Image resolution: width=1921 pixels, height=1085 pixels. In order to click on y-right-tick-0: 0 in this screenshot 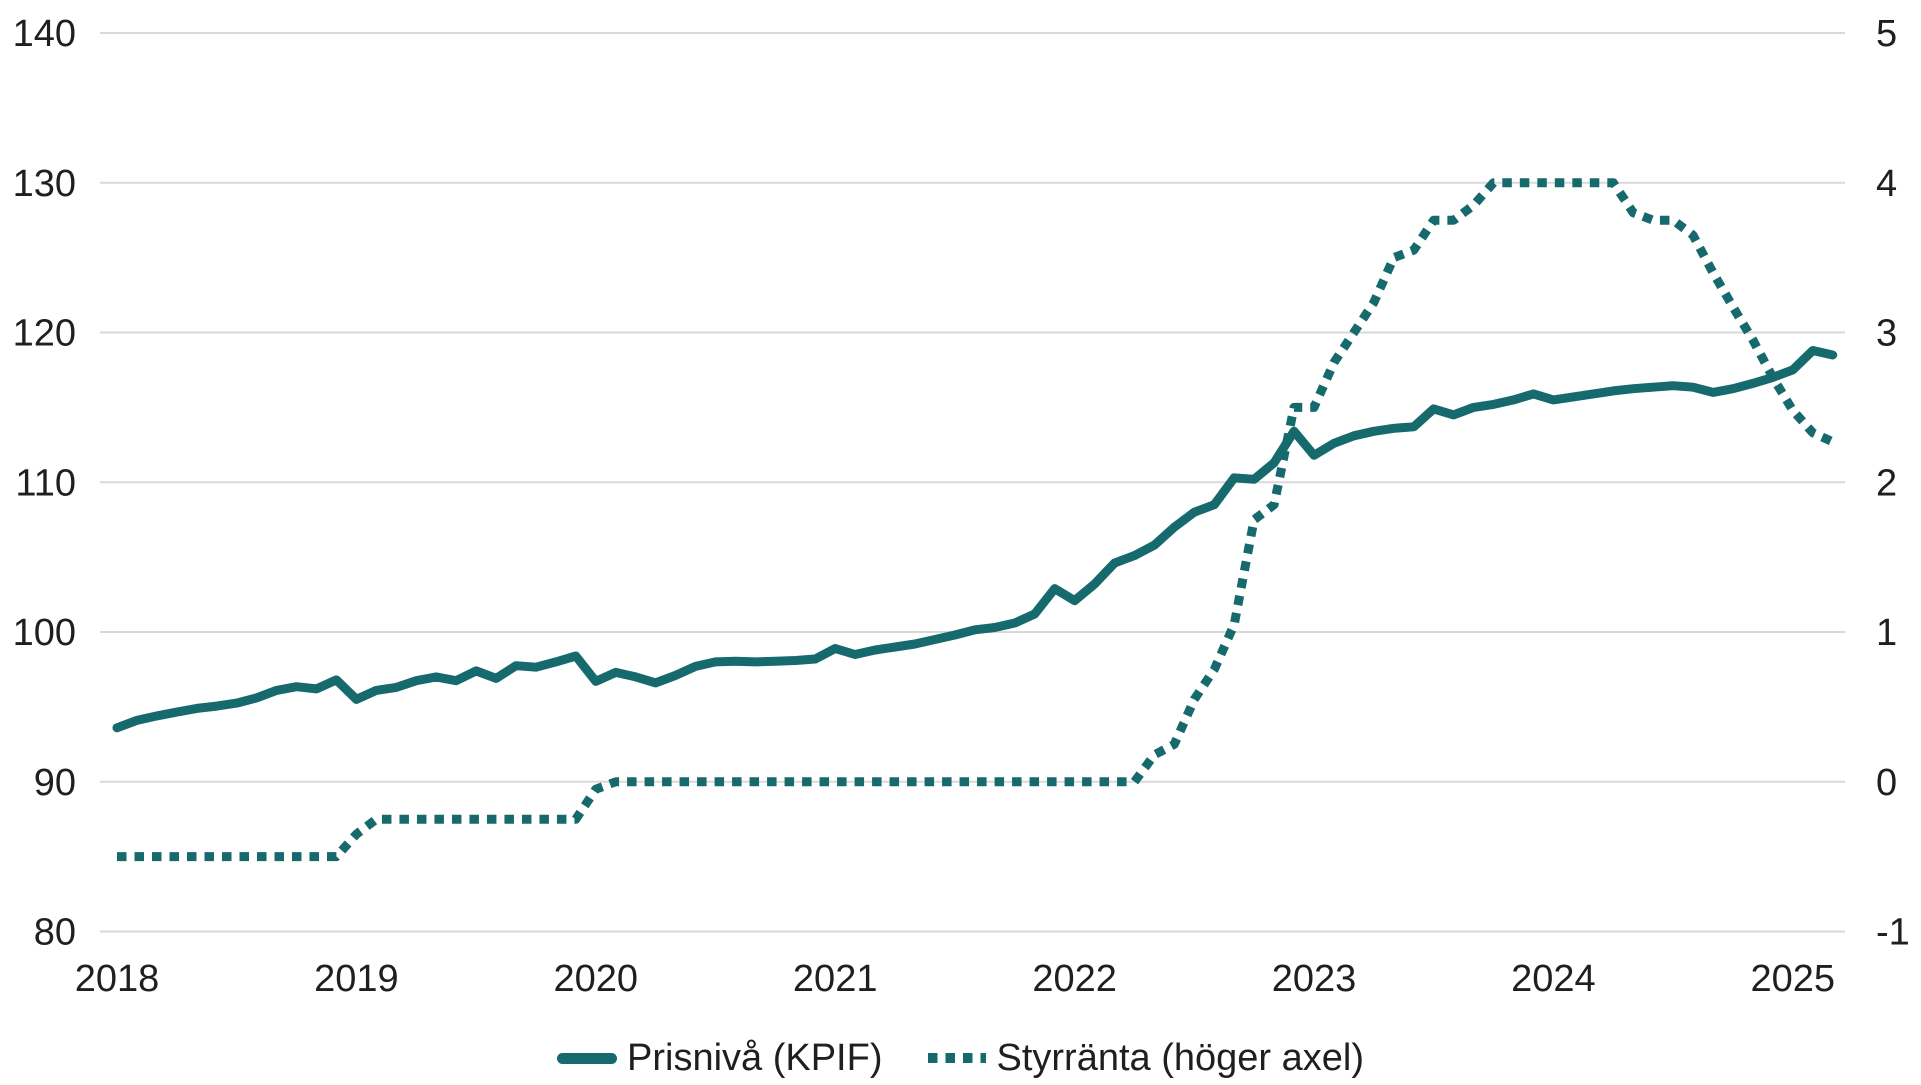, I will do `click(1886, 783)`.